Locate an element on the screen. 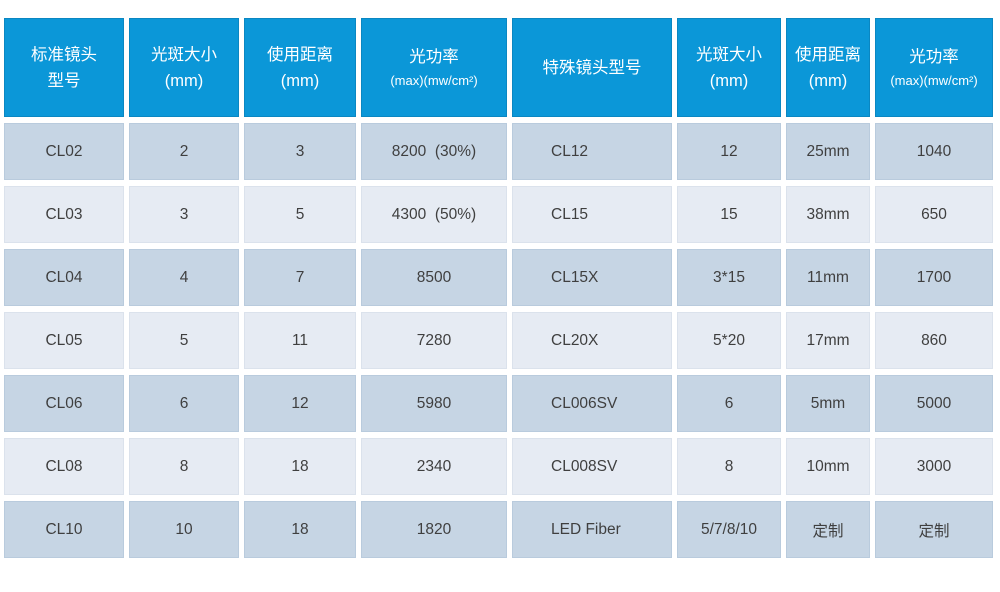 This screenshot has height=592, width=1000. table-cell: 4300 (50%) is located at coordinates (434, 214).